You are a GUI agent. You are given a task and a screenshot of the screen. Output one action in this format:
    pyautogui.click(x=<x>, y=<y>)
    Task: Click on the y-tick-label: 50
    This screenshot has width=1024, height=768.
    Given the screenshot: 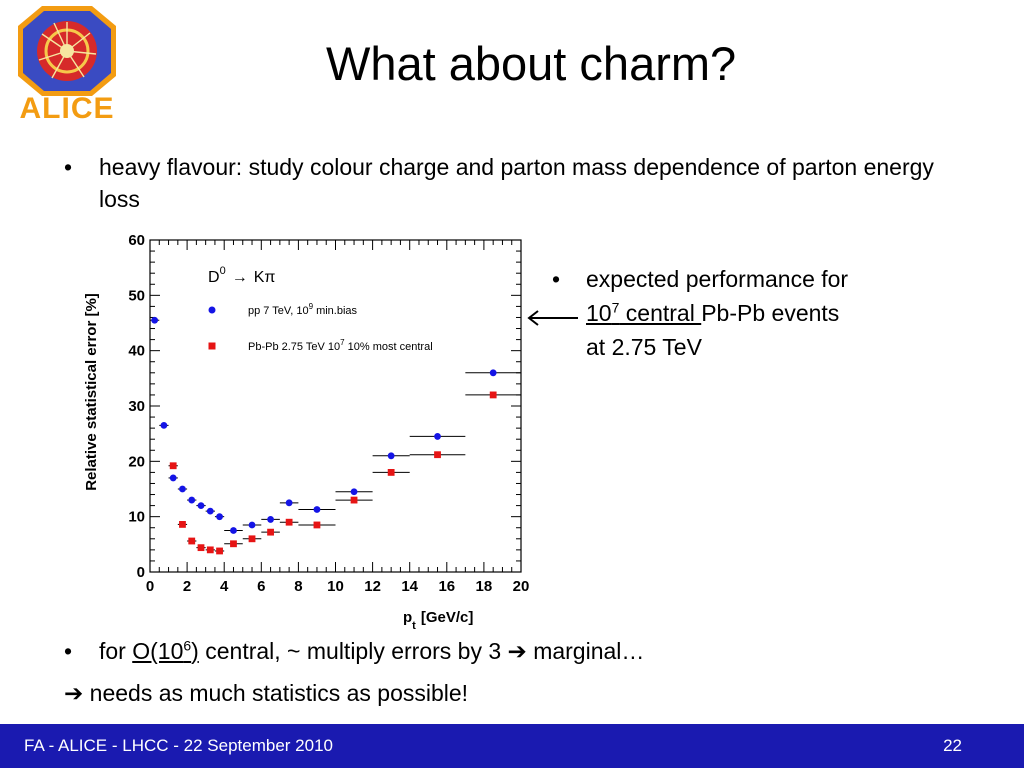 What is the action you would take?
    pyautogui.click(x=136, y=295)
    